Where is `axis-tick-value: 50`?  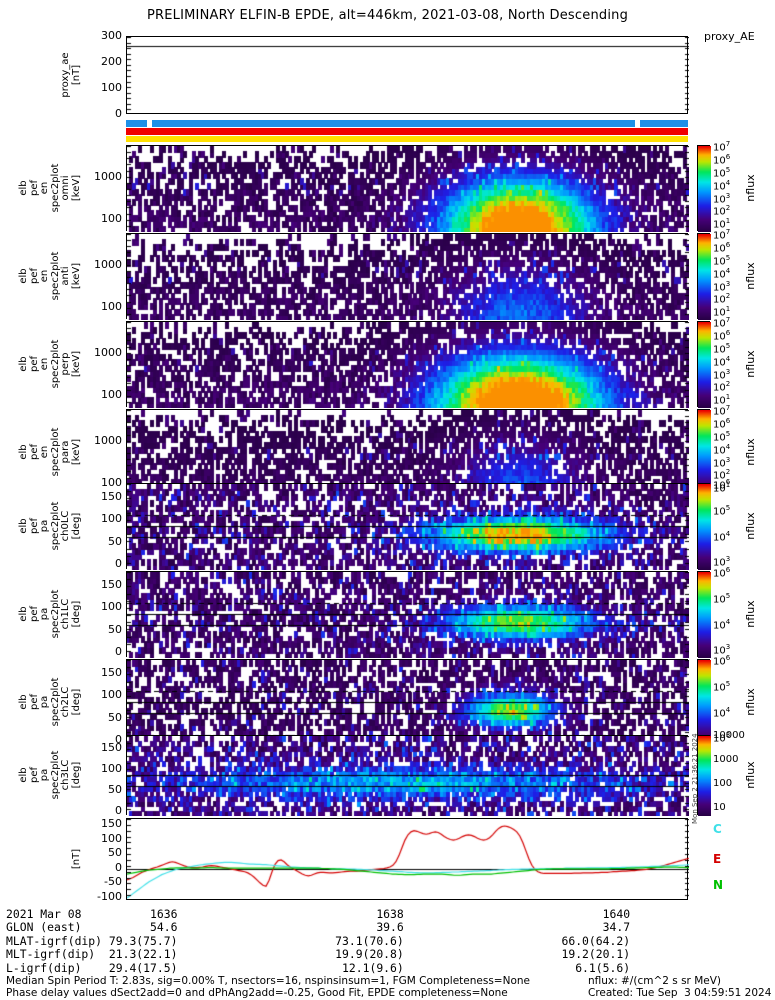
axis-tick-value: 50 is located at coordinates (115, 853).